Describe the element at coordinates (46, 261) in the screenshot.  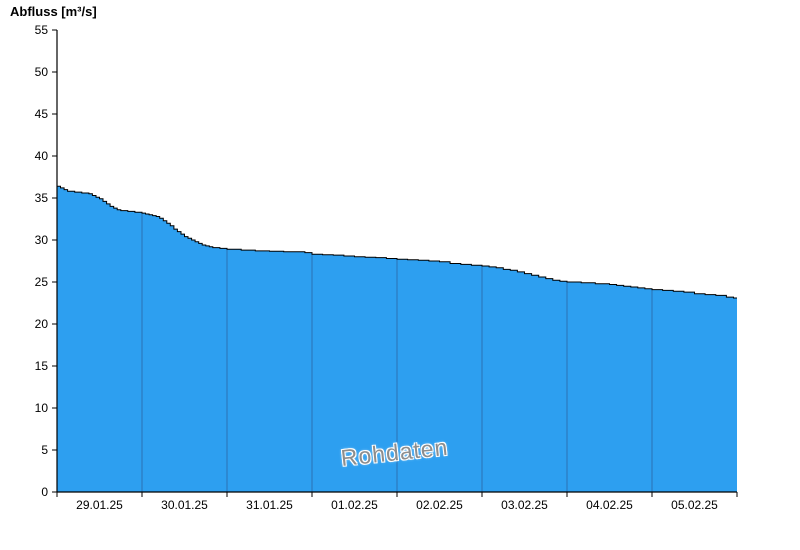
I see `y-axis-ticks: 0 5 10 15 20 25 30 35 40 45 50 55` at that location.